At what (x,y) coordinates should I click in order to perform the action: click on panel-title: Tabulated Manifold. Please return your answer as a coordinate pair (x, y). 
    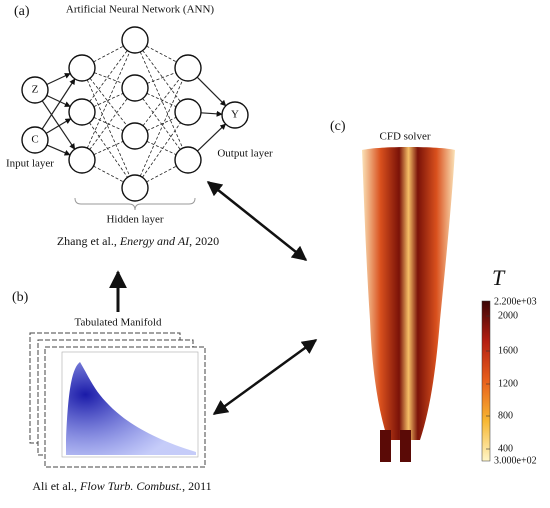
    Looking at the image, I should click on (118, 323).